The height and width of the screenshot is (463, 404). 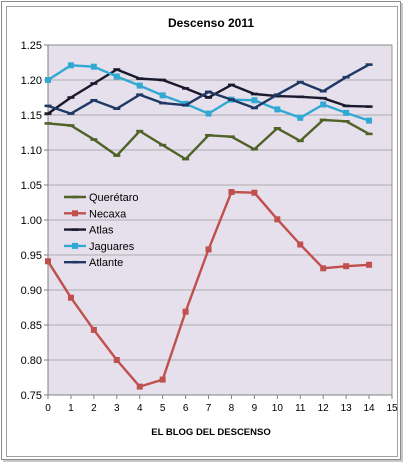 I want to click on legend-item: Jaguares, so click(x=99, y=247).